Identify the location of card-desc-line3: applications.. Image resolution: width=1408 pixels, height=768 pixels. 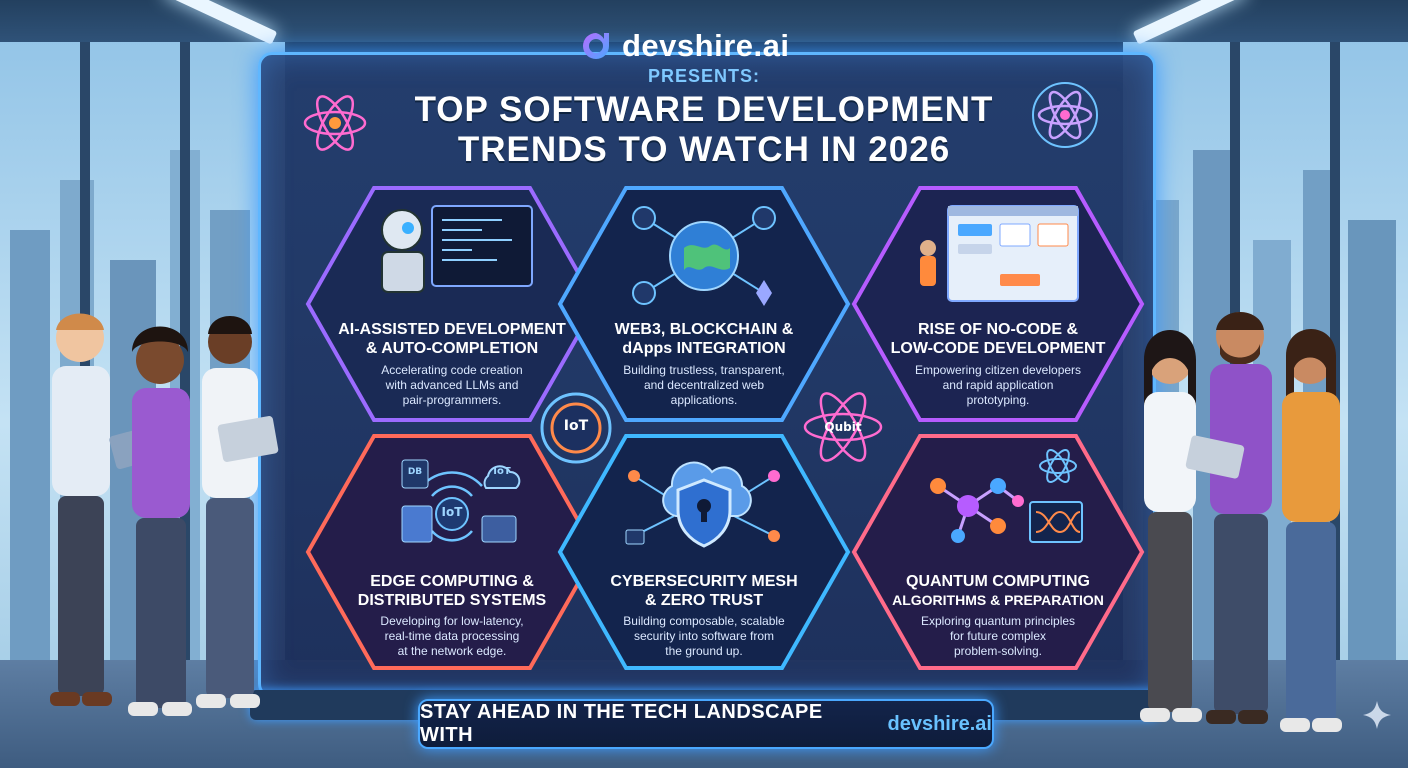
(704, 400).